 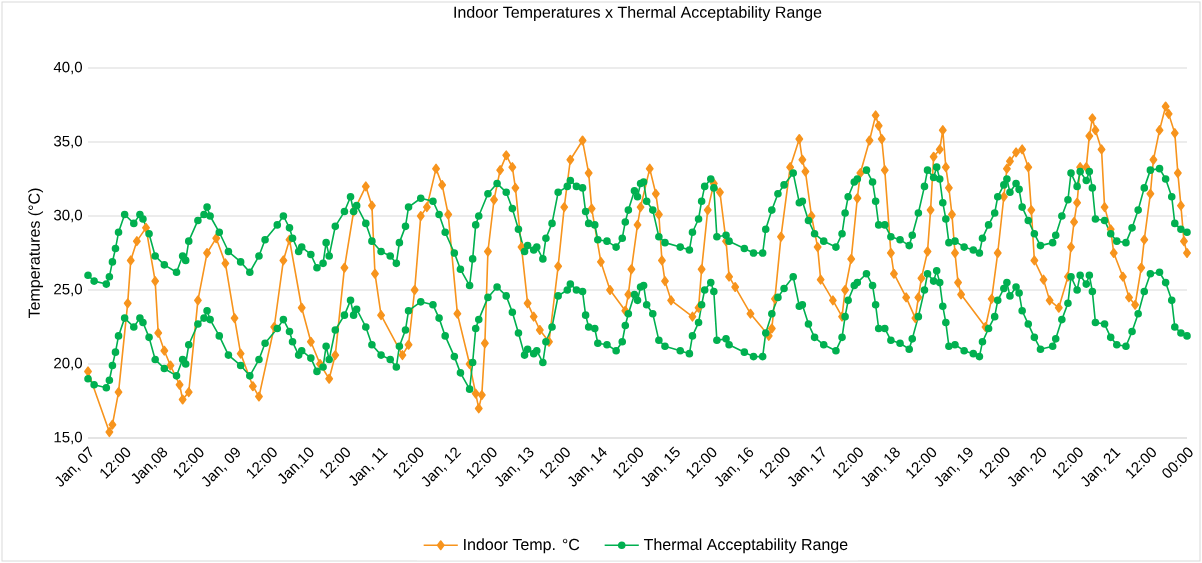 I want to click on y-tick-label: 20,0, so click(x=68, y=364).